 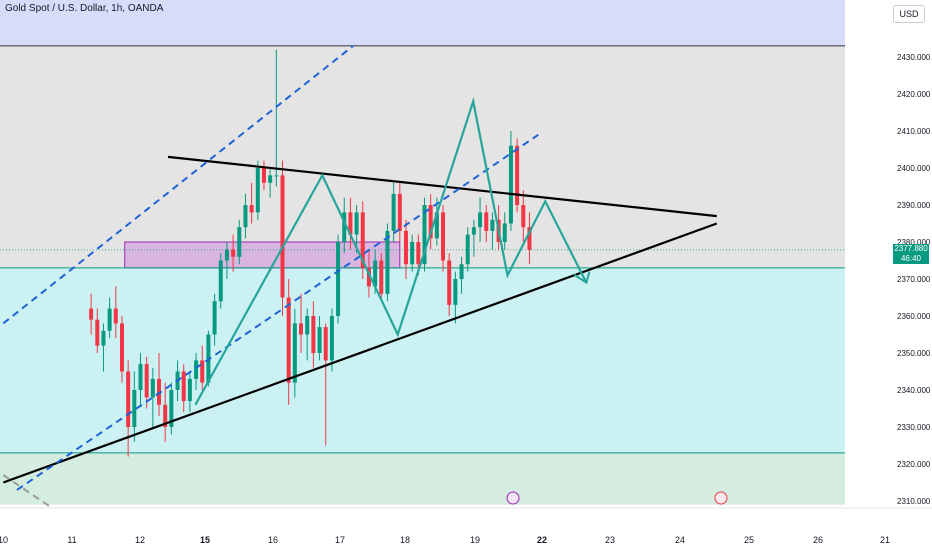 I want to click on time-axis-label: 26, so click(x=818, y=540).